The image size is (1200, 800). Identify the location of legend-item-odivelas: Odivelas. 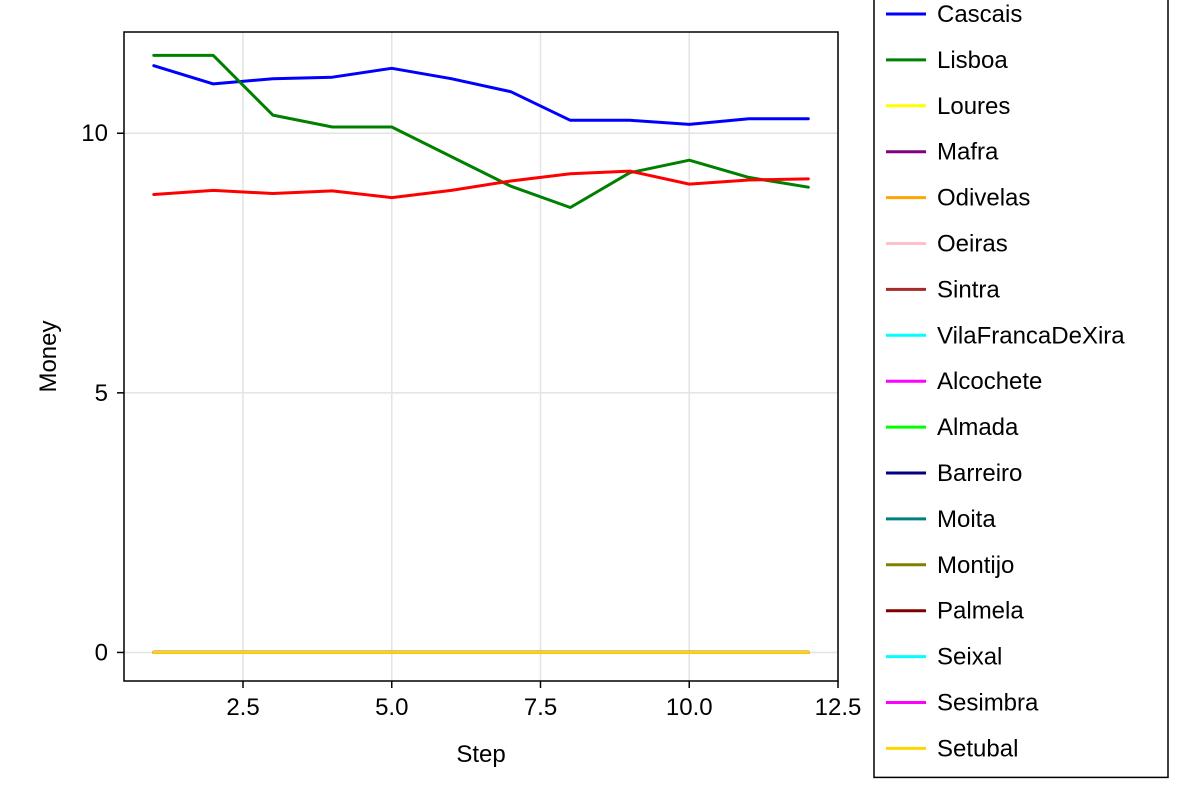
(958, 198).